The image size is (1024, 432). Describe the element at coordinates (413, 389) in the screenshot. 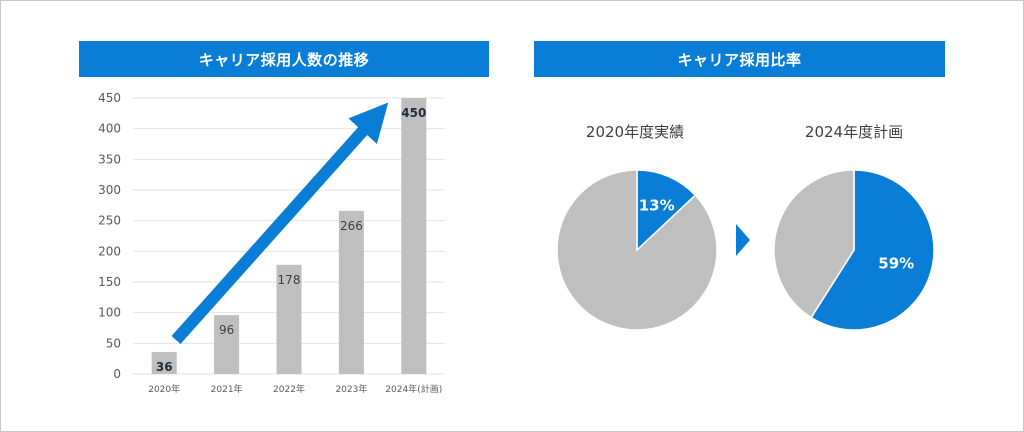

I see `x-tick-label: 2024年(計画)` at that location.